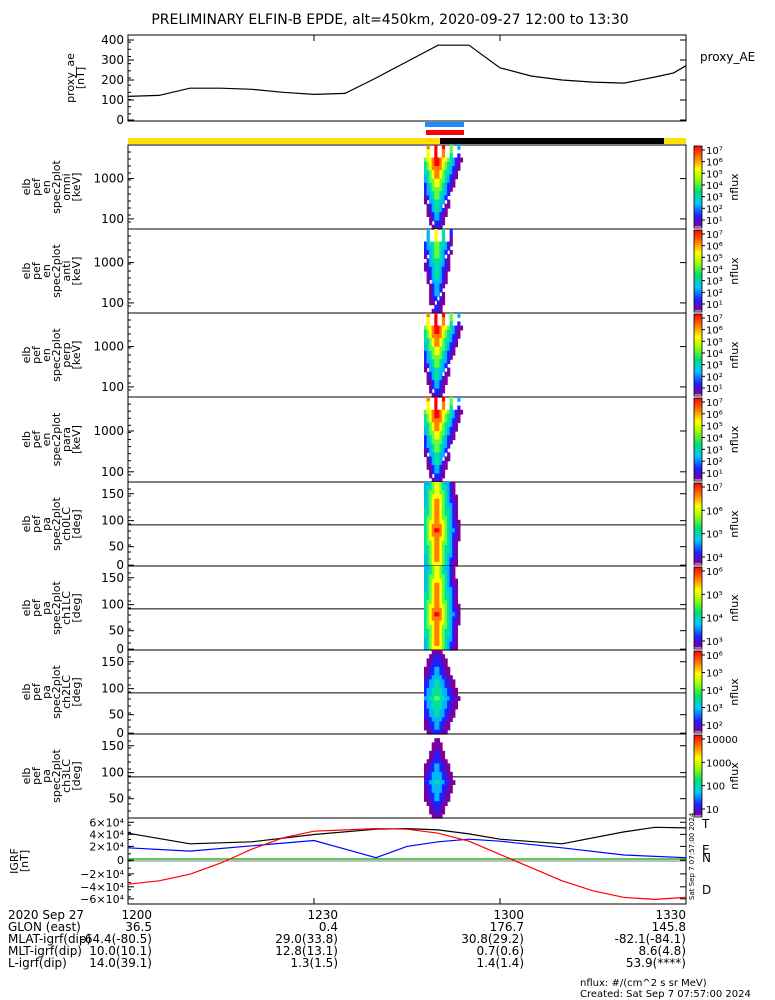 This screenshot has width=775, height=1000. What do you see at coordinates (714, 186) in the screenshot?
I see `colorbar-tick-label: 10⁴` at bounding box center [714, 186].